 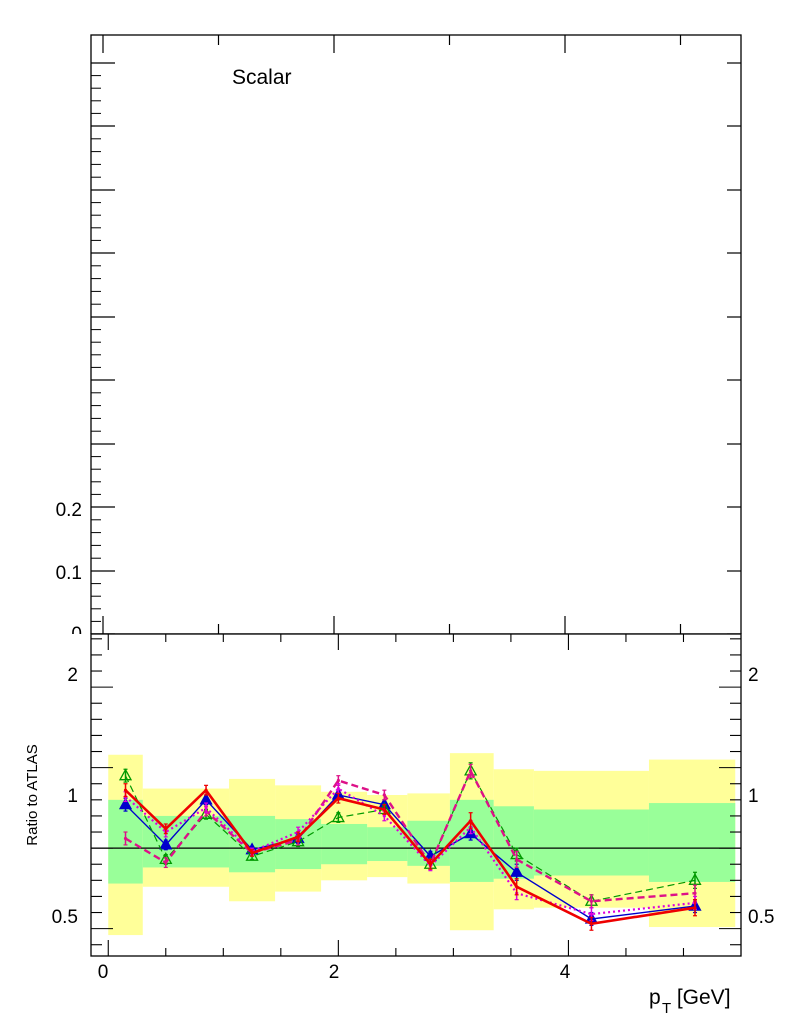 I want to click on x-axis-title-main: p, so click(x=655, y=997).